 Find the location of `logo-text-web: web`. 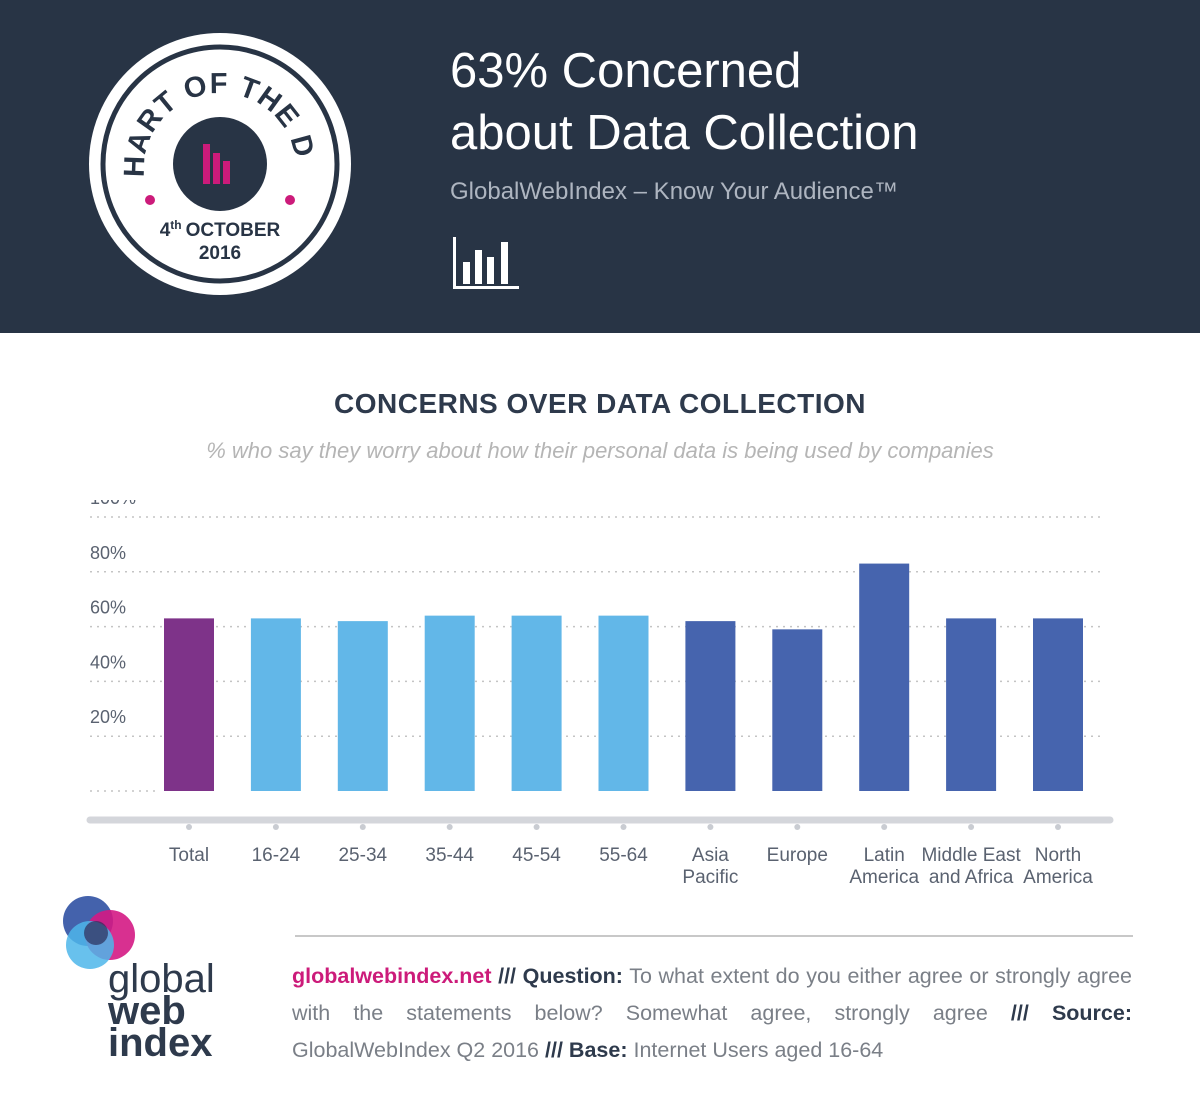

logo-text-web: web is located at coordinates (146, 1011).